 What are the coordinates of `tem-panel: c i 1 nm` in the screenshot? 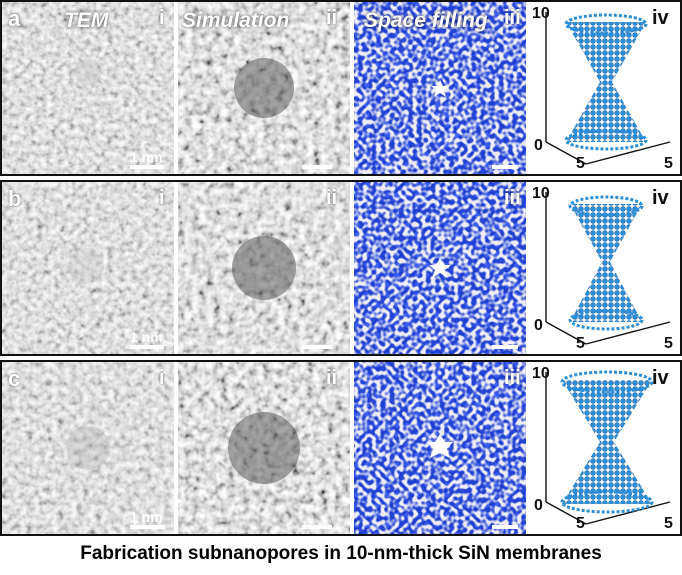 It's located at (88, 448).